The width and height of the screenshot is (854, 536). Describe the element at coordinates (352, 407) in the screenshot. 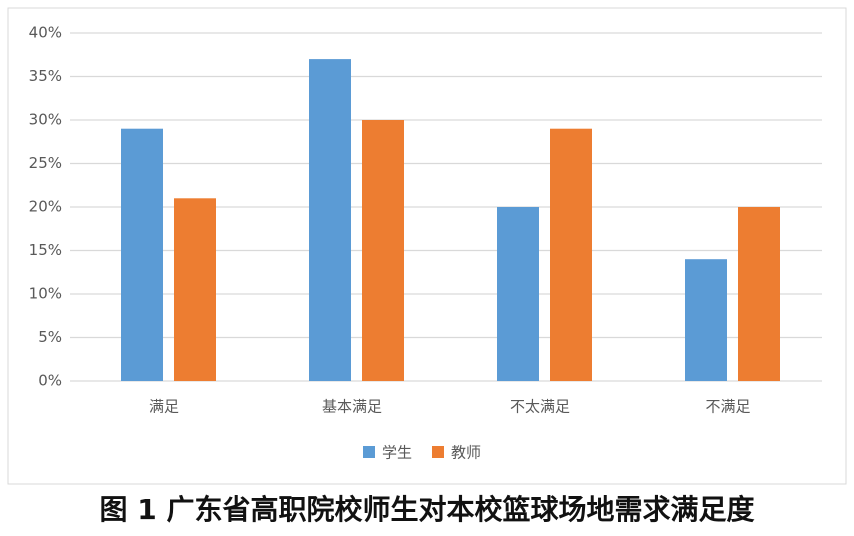

I see `x-tick-label: 基本满足` at that location.